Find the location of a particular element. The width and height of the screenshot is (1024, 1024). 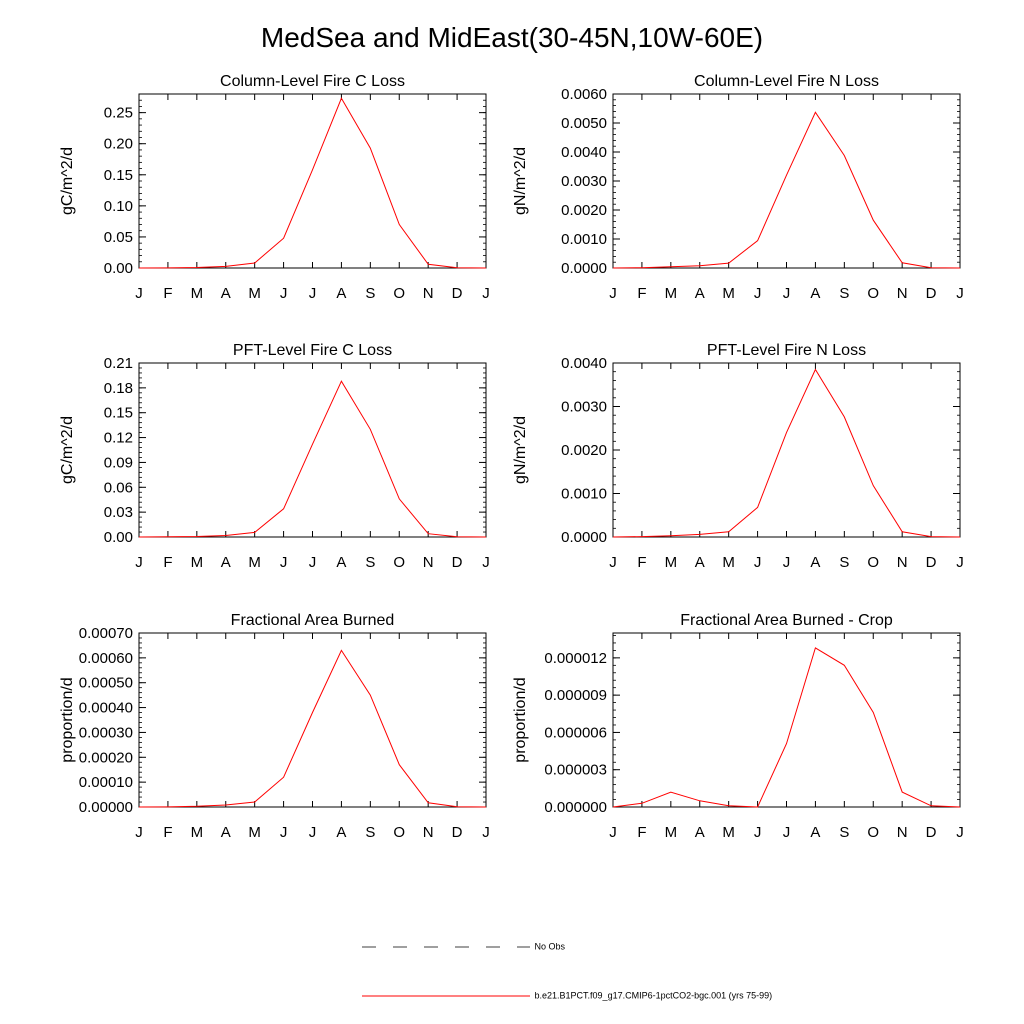

panel-title: Fractional Area Burned is located at coordinates (313, 620).